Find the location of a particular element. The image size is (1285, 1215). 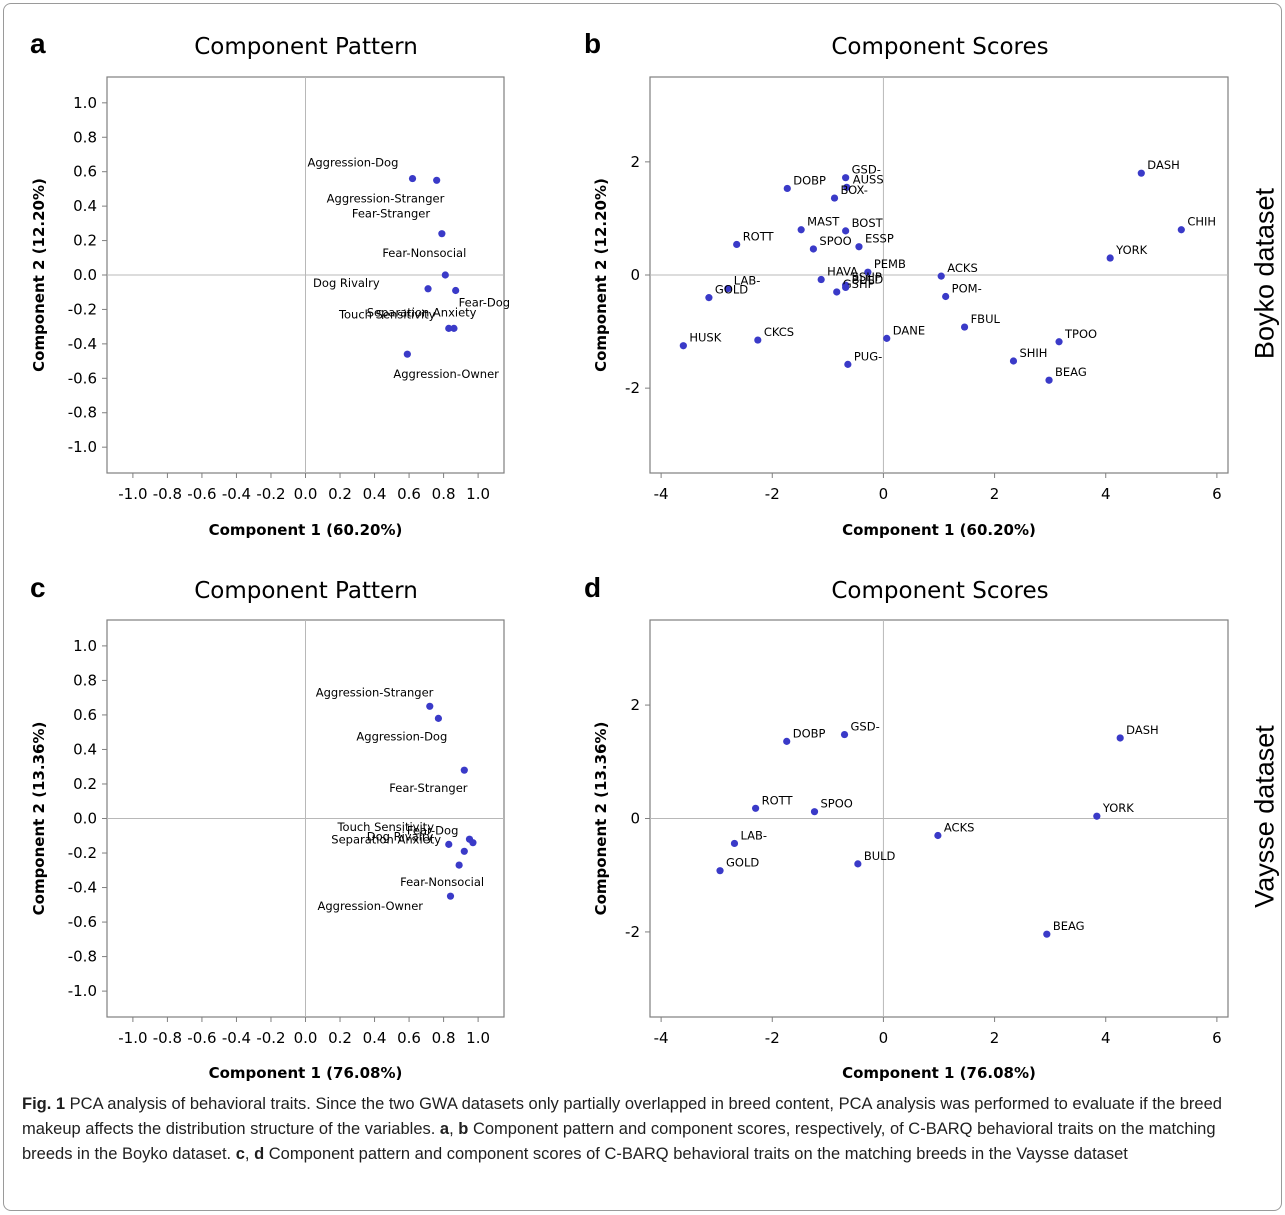

caption-label-b: b is located at coordinates (463, 1129).